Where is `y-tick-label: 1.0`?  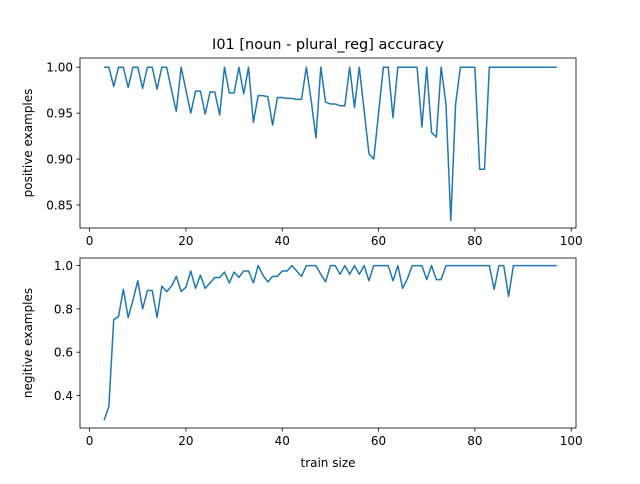
y-tick-label: 1.0 is located at coordinates (63, 266).